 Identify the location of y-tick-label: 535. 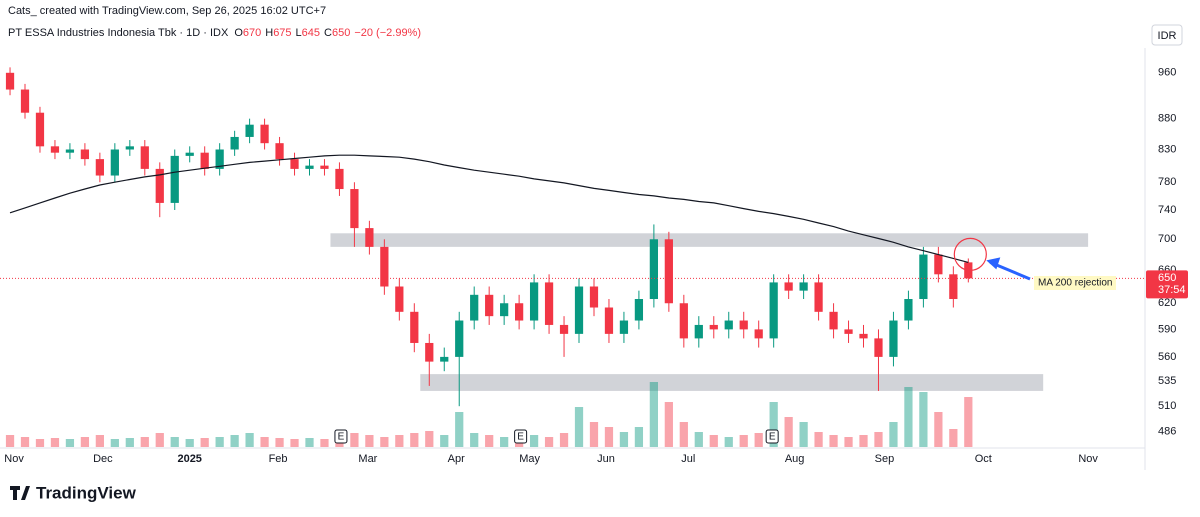
(1167, 381).